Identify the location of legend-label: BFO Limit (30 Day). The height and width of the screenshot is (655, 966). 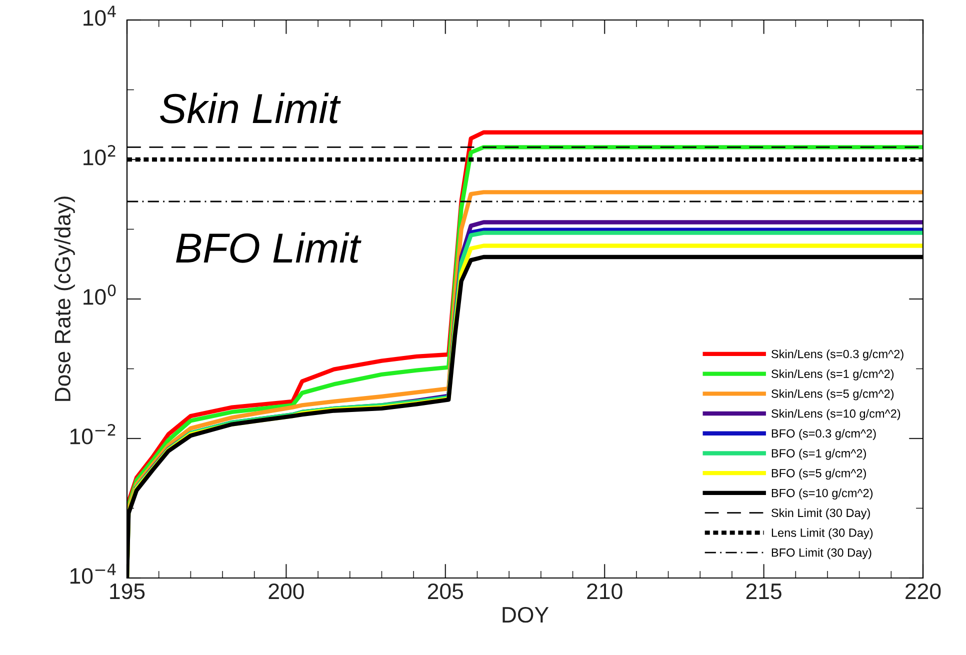
(822, 554).